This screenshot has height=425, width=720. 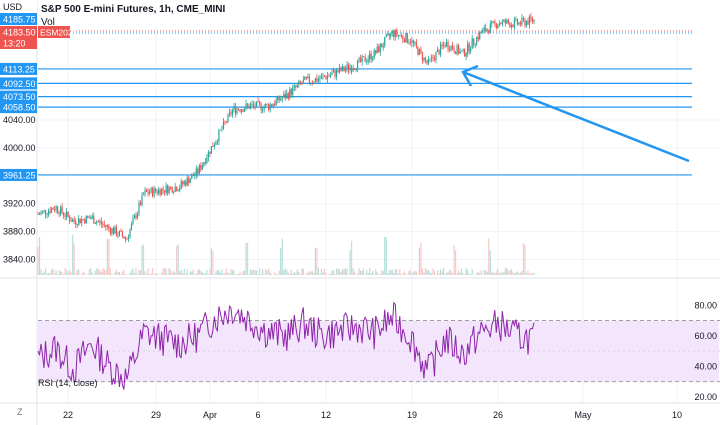 What do you see at coordinates (705, 366) in the screenshot?
I see `rsi-tick-label: 40.00` at bounding box center [705, 366].